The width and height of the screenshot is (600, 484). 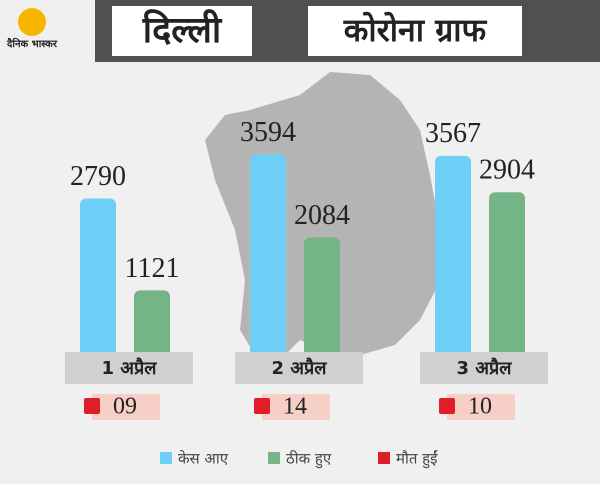 I want to click on data-label: 10, so click(x=480, y=407).